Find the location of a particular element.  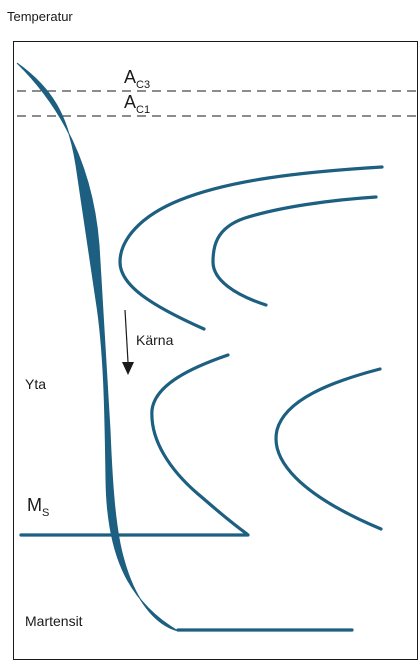

core-arrow-shaft is located at coordinates (126, 336).